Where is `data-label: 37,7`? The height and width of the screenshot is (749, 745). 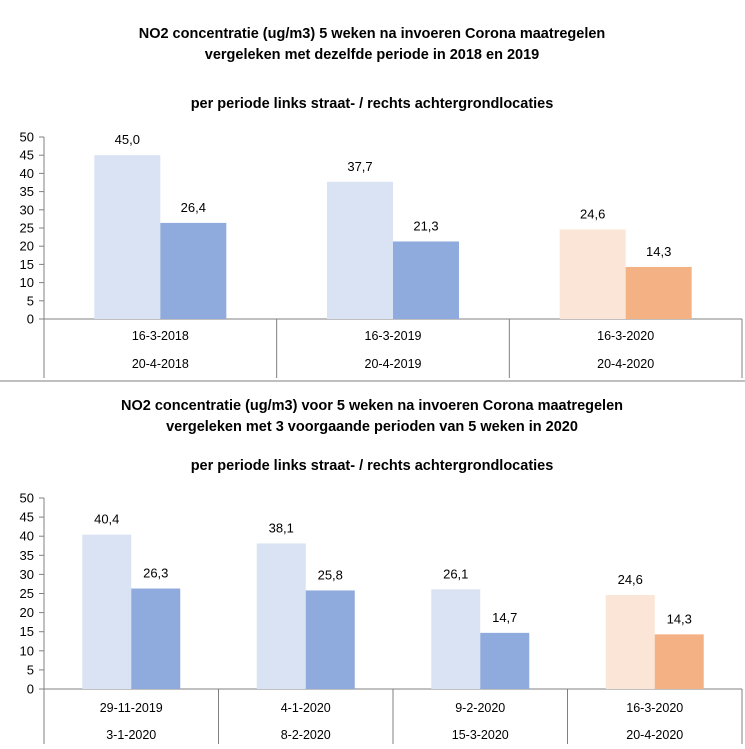
data-label: 37,7 is located at coordinates (359, 166).